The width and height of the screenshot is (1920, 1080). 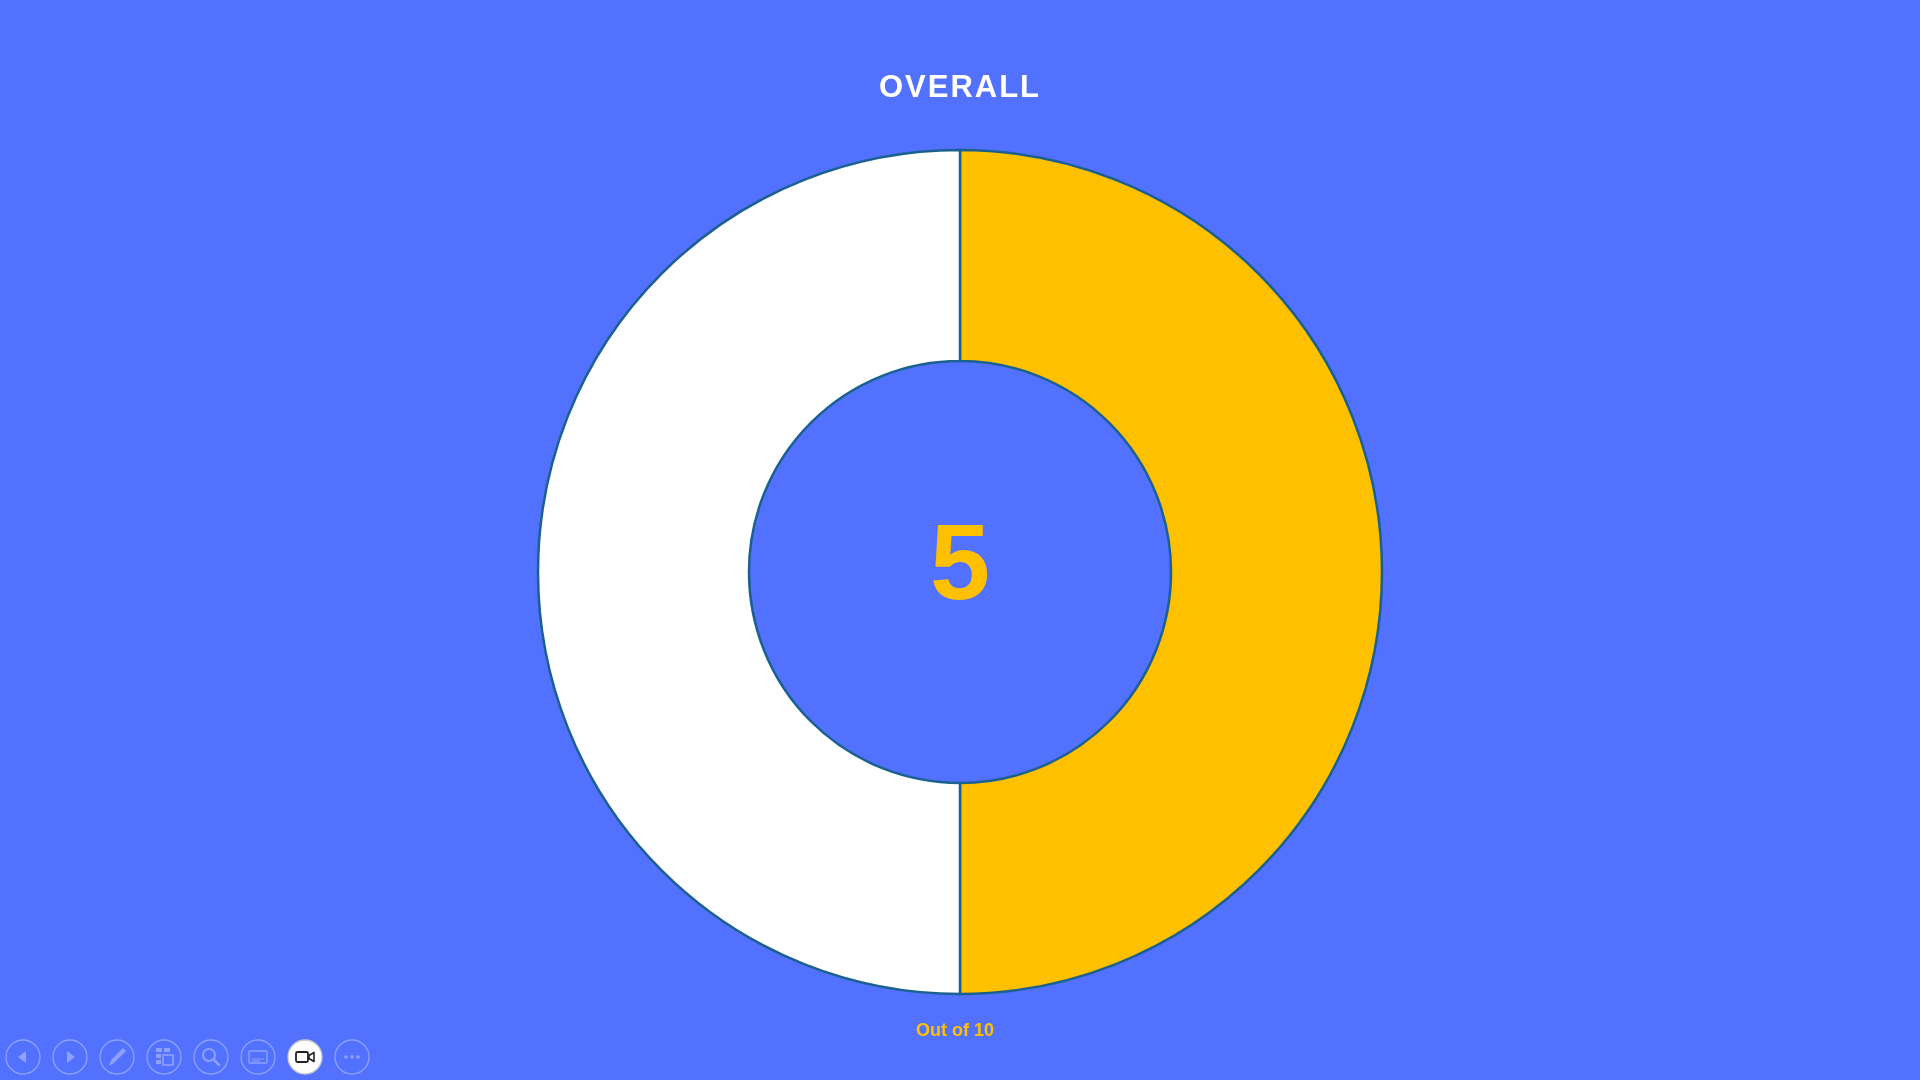 I want to click on text: Out of 10, so click(x=955, y=1030).